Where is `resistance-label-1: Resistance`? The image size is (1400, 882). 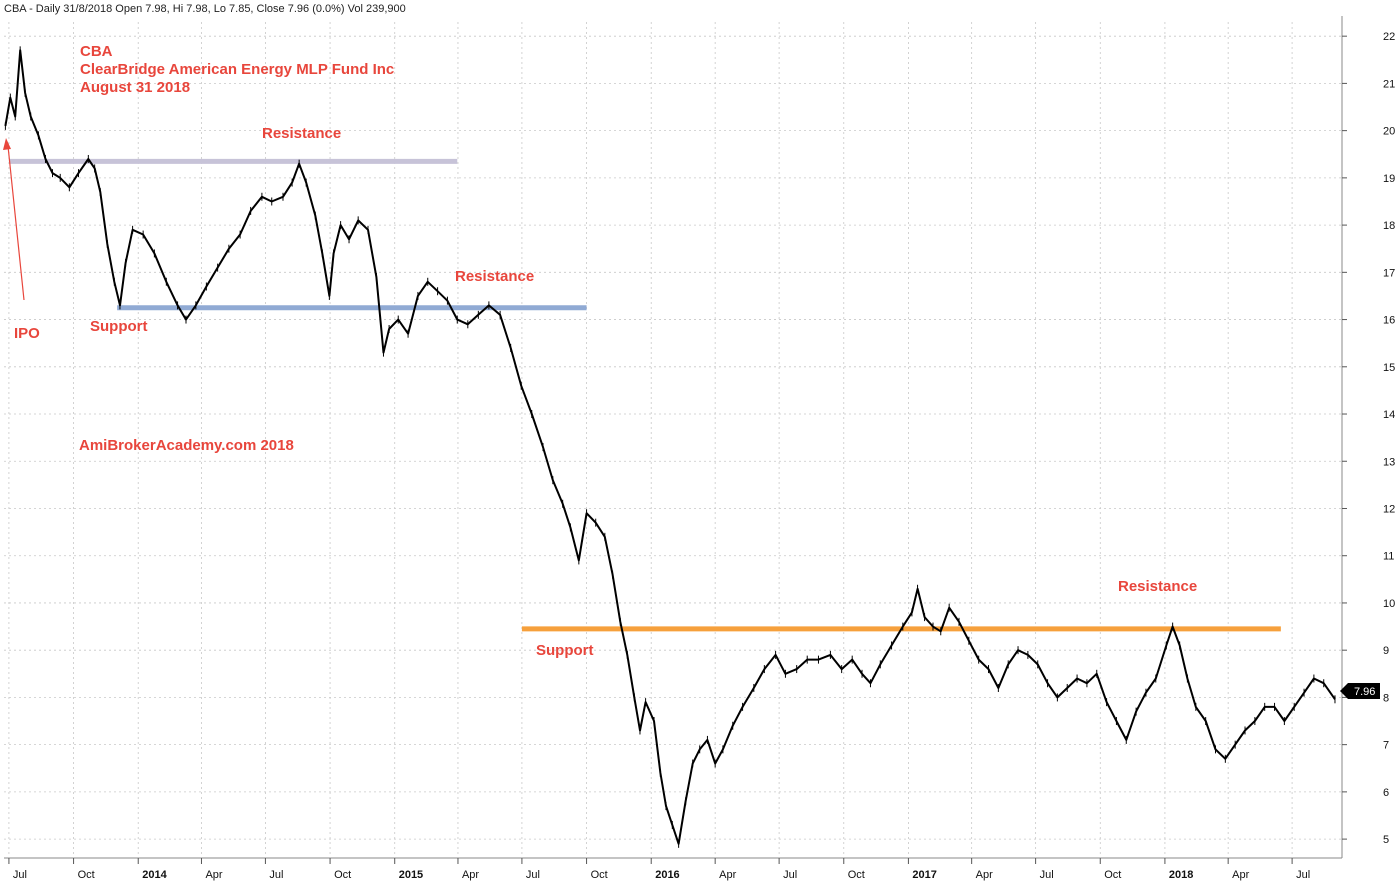 resistance-label-1: Resistance is located at coordinates (301, 133).